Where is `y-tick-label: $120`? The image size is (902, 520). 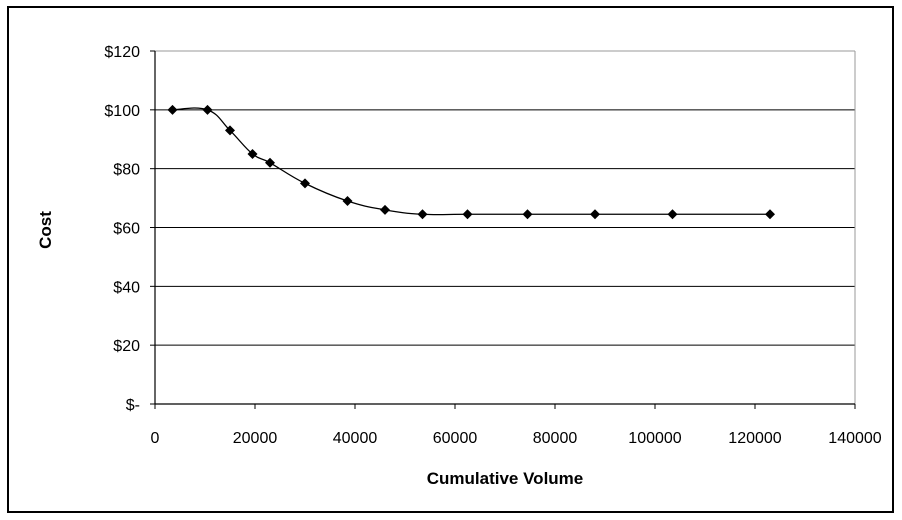 y-tick-label: $120 is located at coordinates (122, 52).